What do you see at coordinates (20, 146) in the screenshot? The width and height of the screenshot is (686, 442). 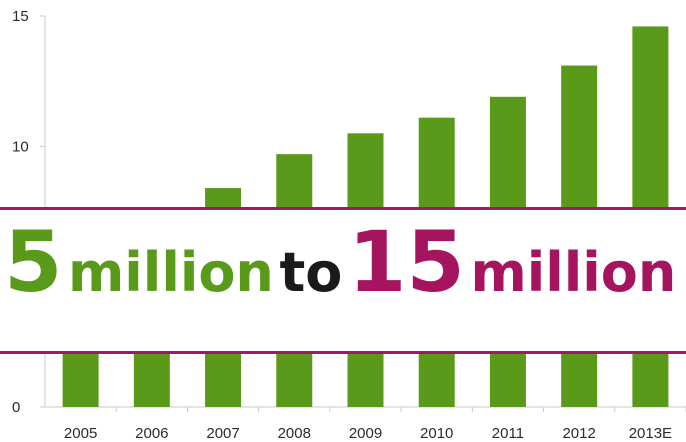 I see `y-tick-label: 10` at bounding box center [20, 146].